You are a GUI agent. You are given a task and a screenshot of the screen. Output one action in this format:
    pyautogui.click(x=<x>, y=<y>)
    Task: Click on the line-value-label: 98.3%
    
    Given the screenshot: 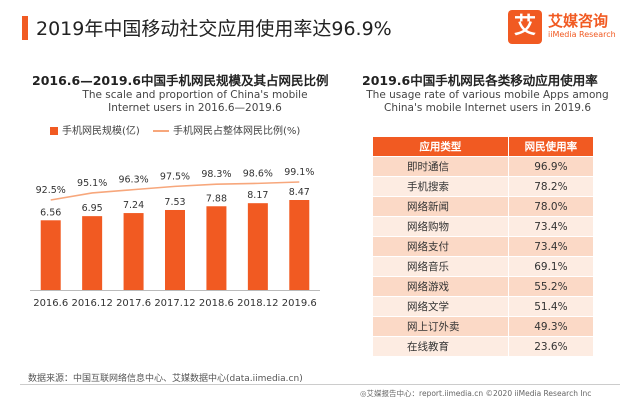 What is the action you would take?
    pyautogui.click(x=216, y=174)
    